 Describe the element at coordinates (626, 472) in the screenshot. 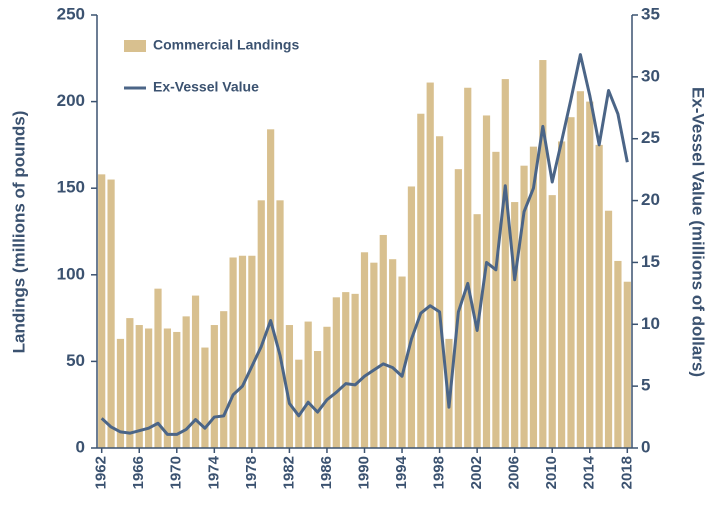

I see `x-tick-label: 2018` at that location.